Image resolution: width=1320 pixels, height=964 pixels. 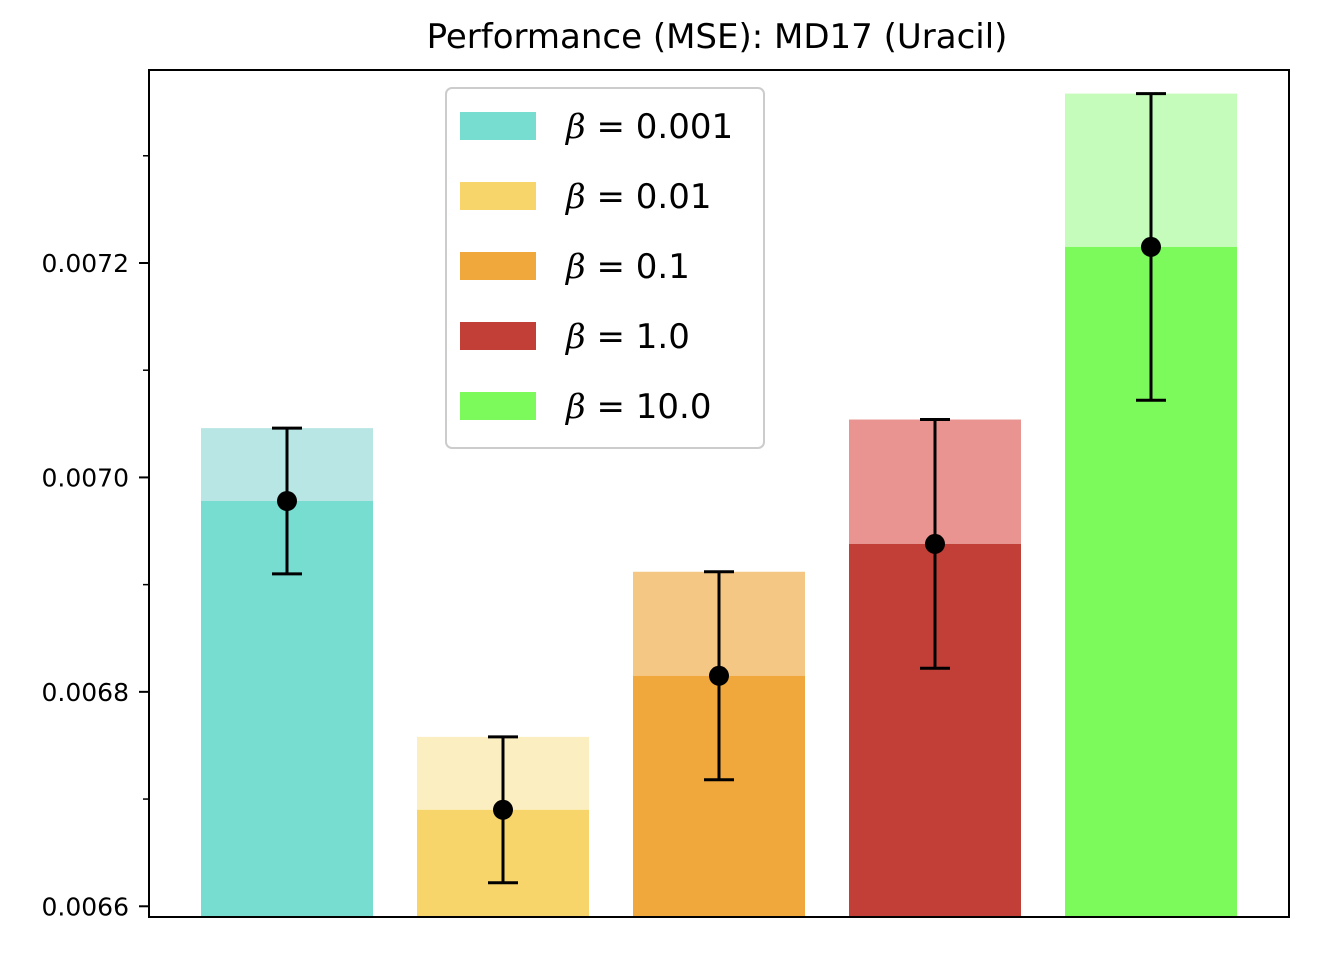 I want to click on legend: β = 0.001 β = 0.01 β = 0.1 β = 1.0 β = 10.0, so click(x=605, y=268).